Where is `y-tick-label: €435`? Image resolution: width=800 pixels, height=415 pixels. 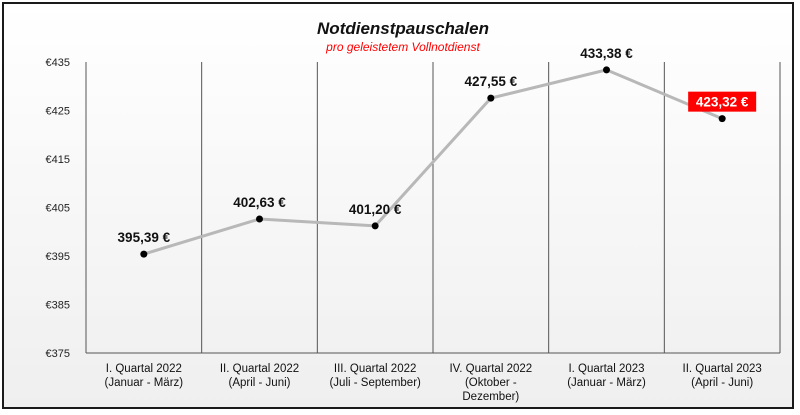
y-tick-label: €435 is located at coordinates (58, 63).